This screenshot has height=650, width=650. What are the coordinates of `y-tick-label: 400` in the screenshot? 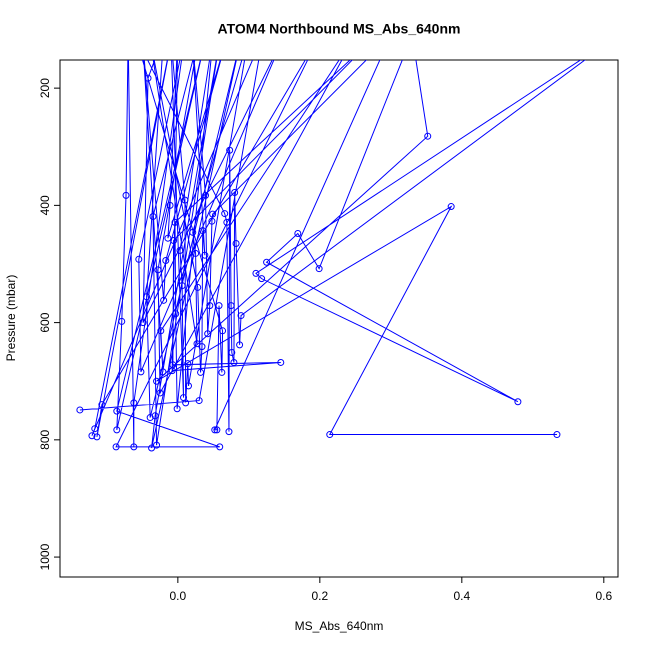 It's located at (45, 205).